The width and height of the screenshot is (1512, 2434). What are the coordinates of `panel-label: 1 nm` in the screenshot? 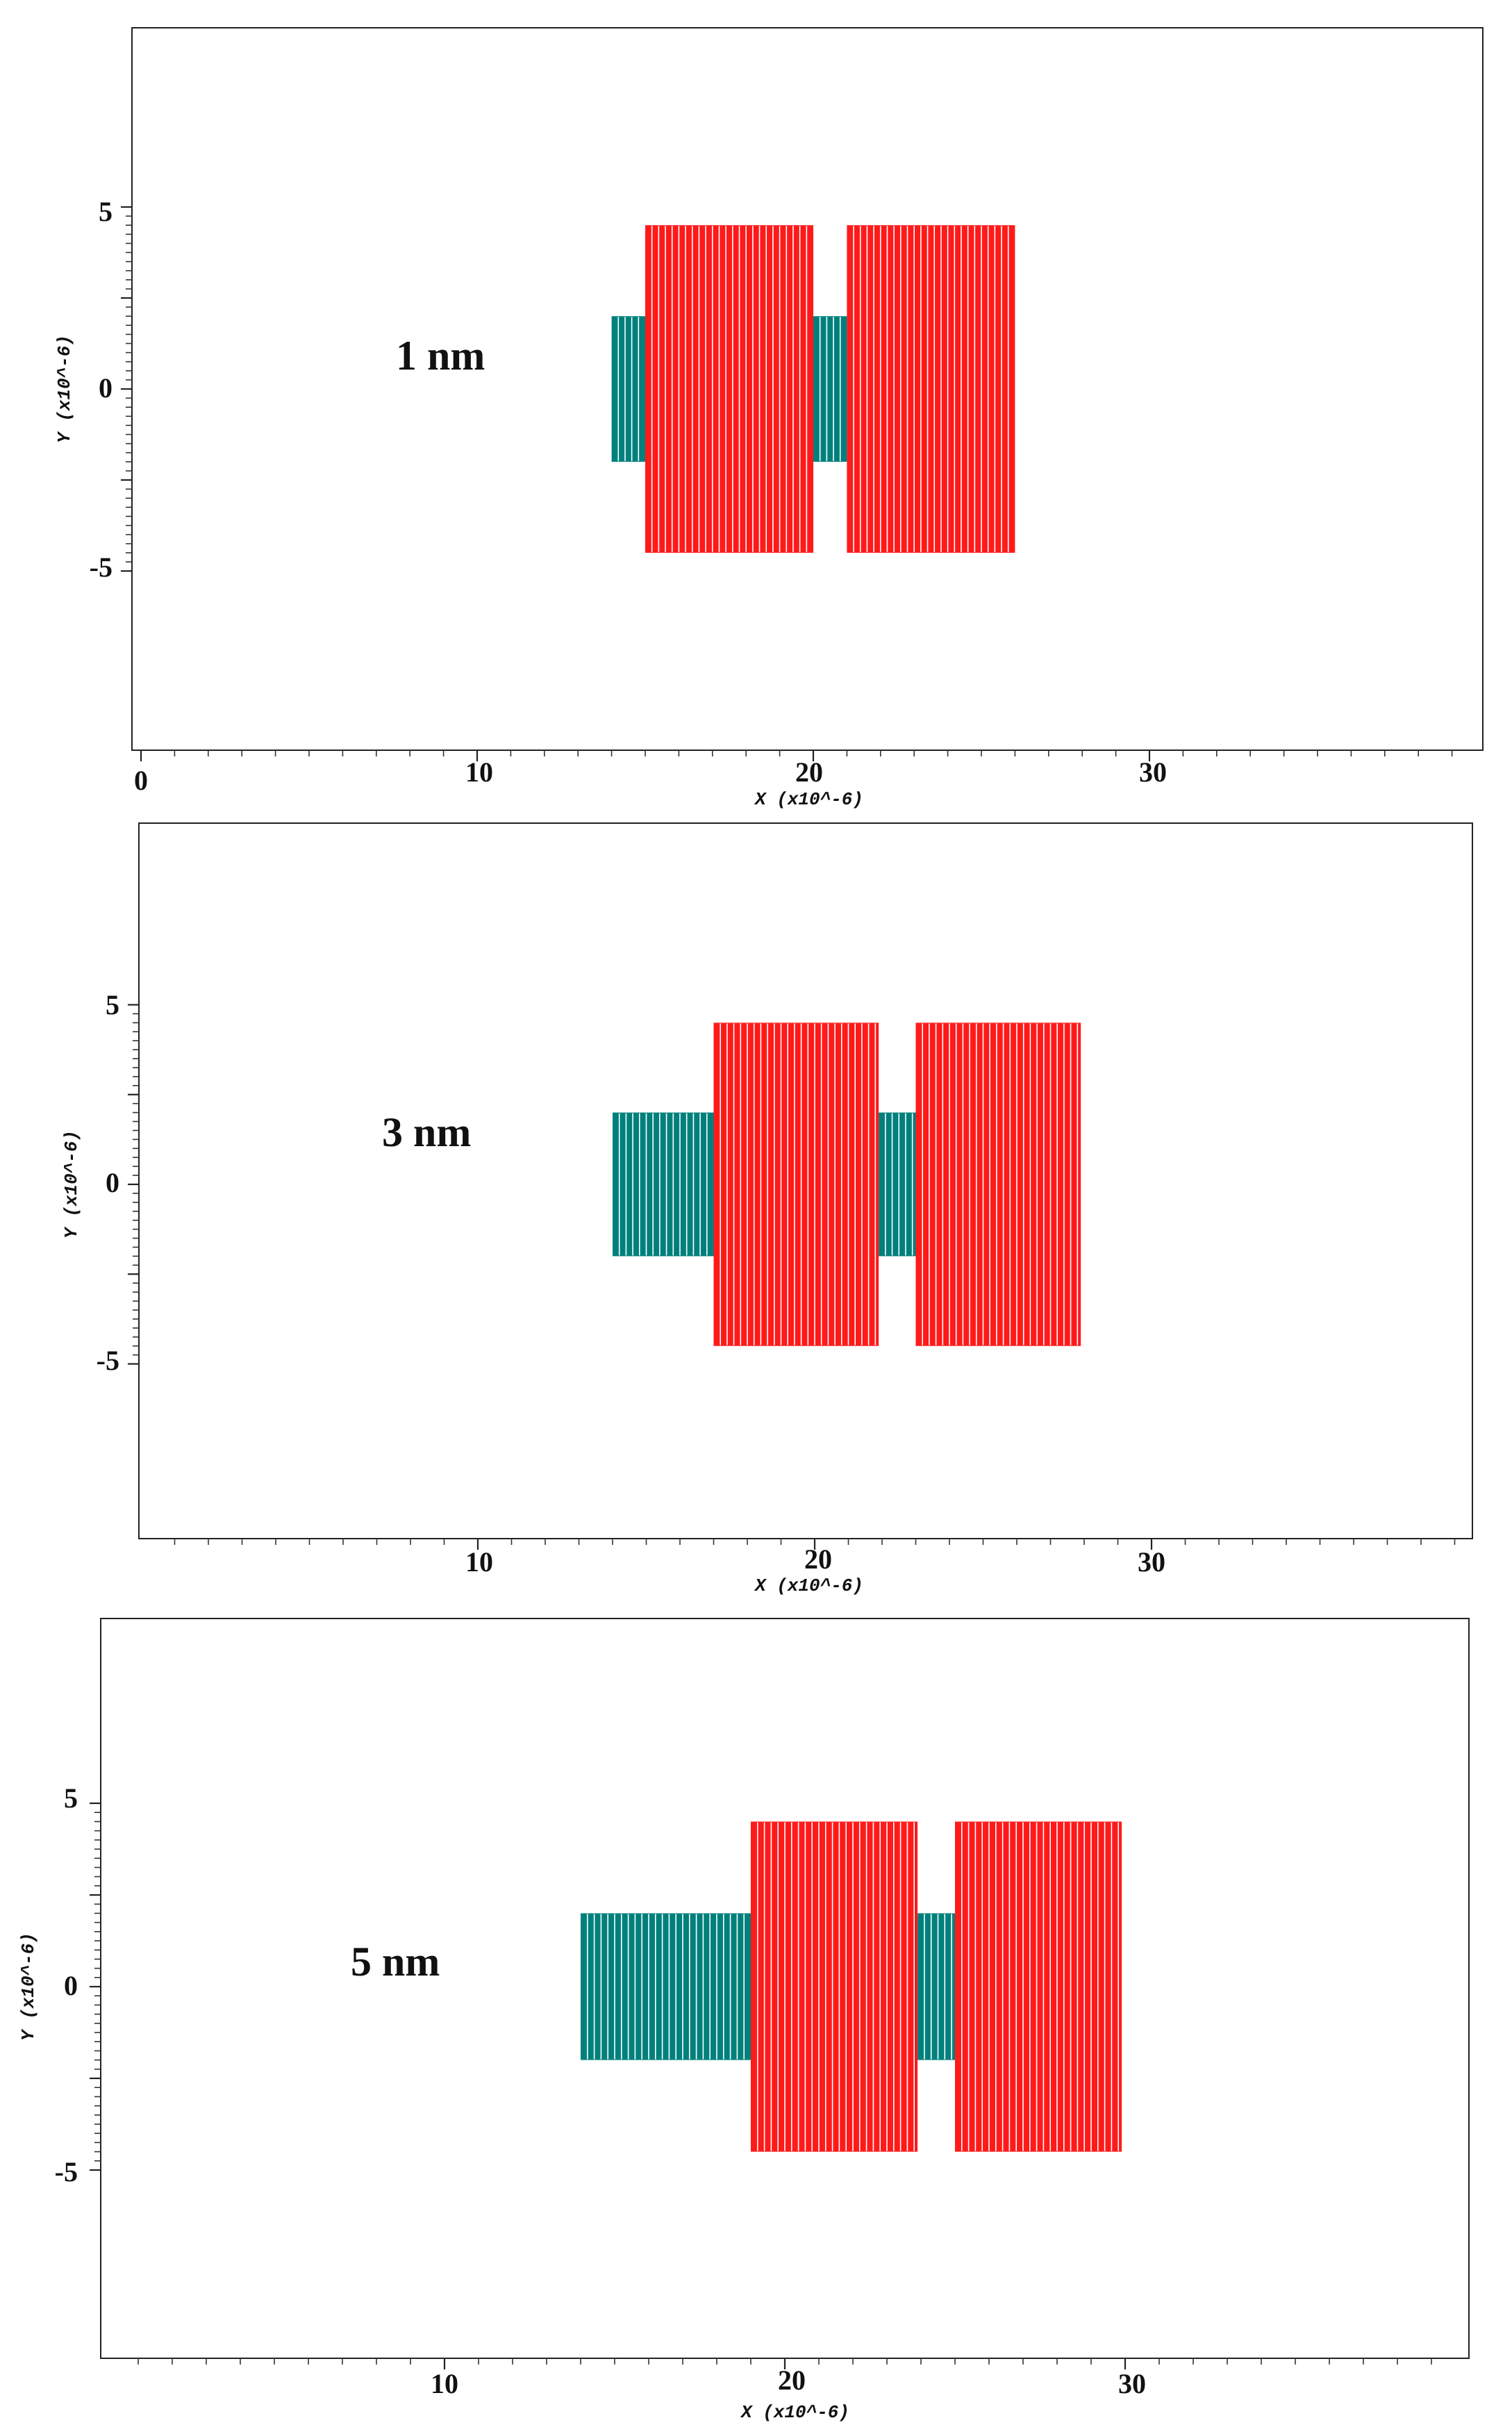 It's located at (441, 356).